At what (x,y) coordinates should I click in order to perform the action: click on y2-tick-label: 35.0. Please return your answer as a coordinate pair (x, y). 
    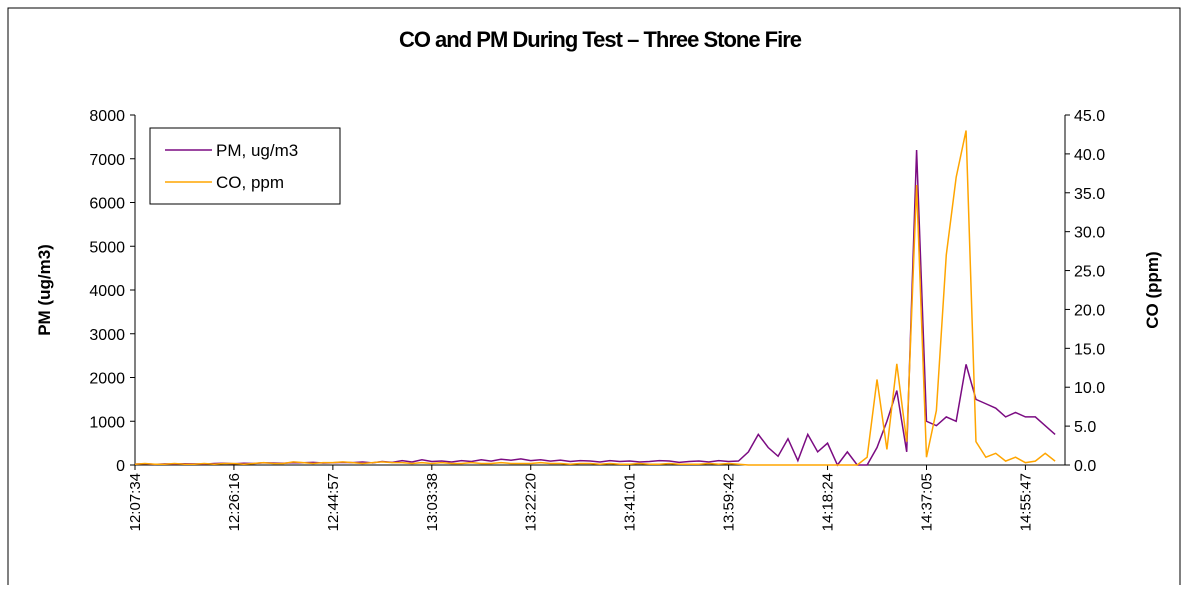
    Looking at the image, I should click on (1089, 194).